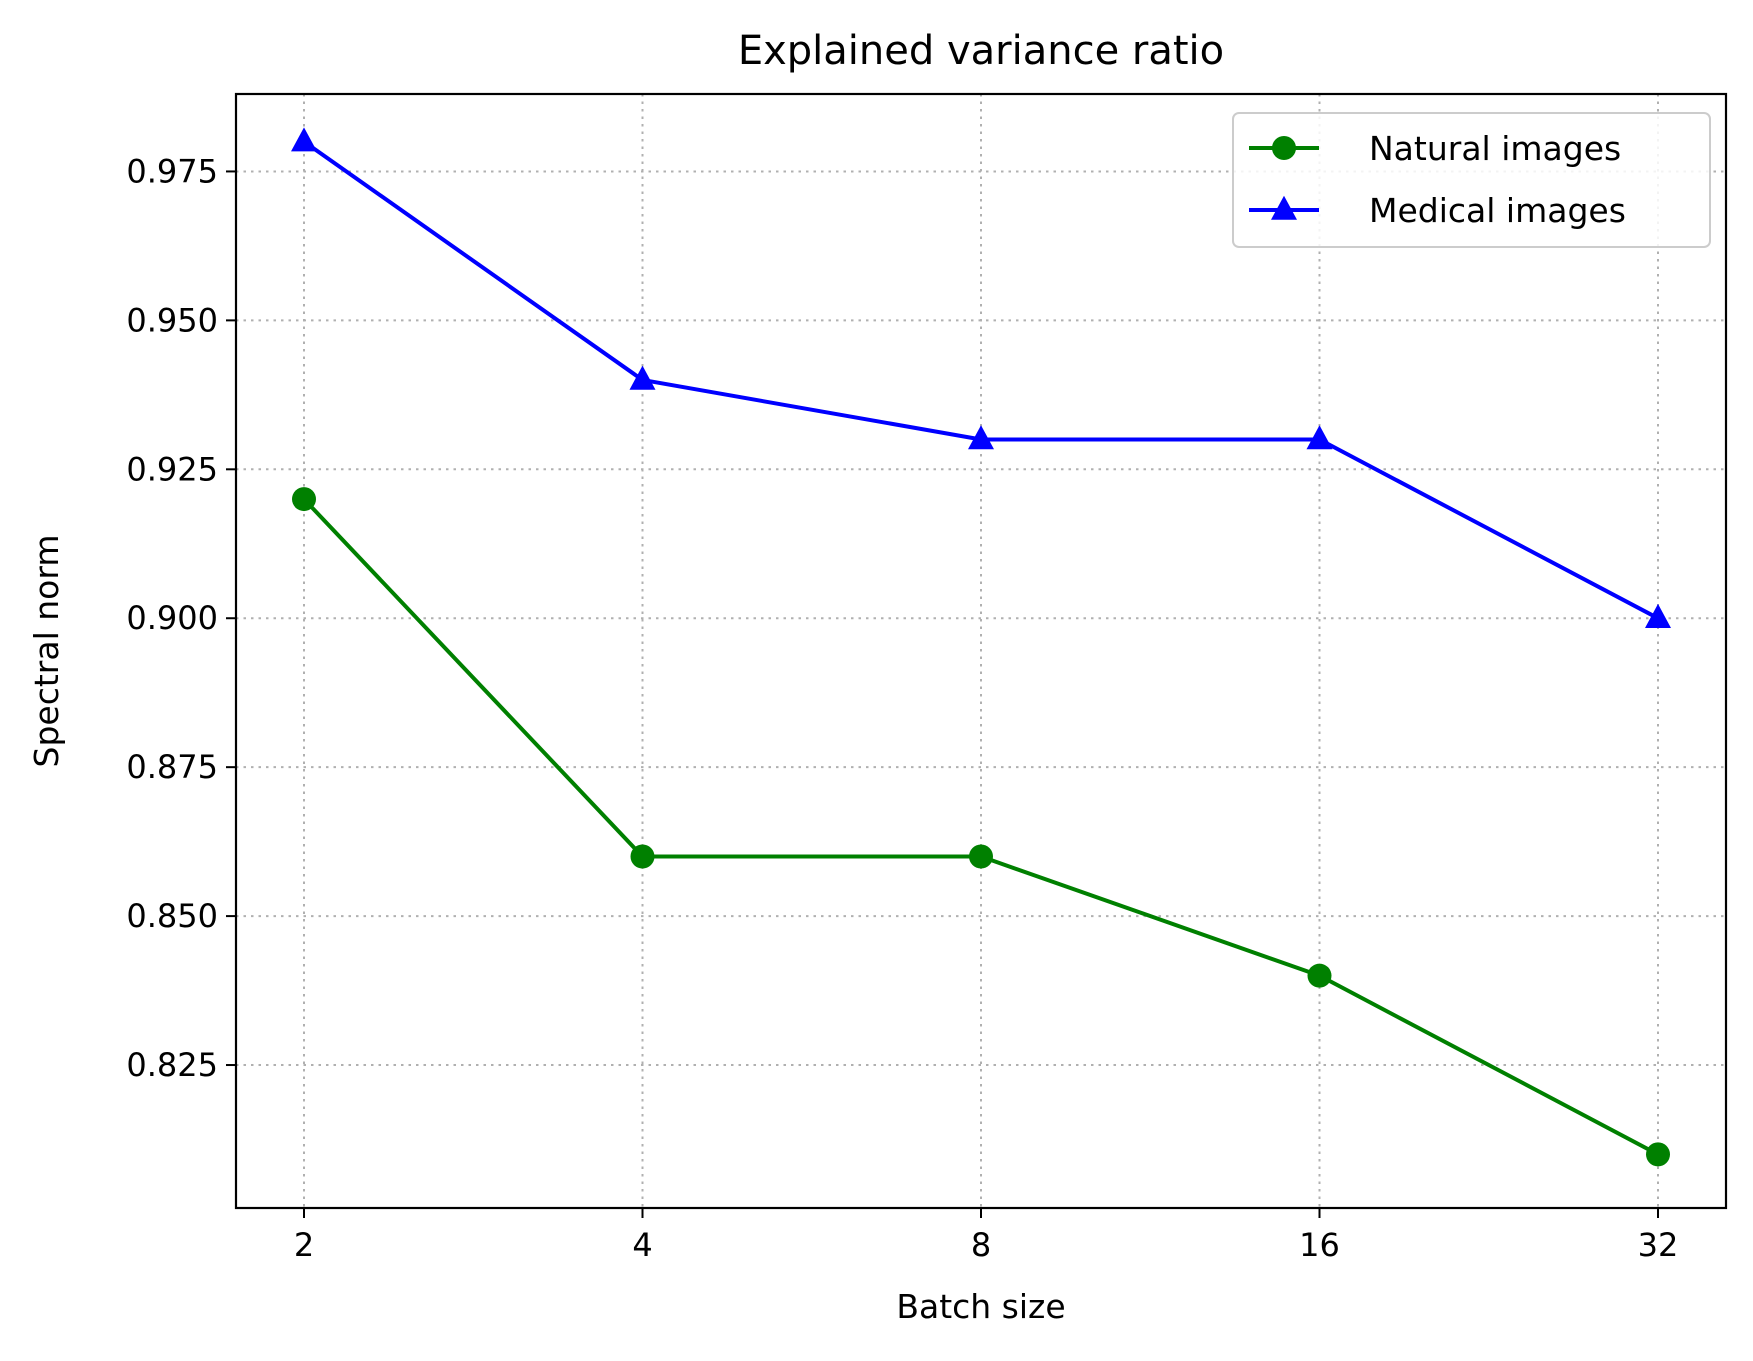 This screenshot has height=1361, width=1753. What do you see at coordinates (172, 916) in the screenshot?
I see `y-tick-label-0-850: 0.850` at bounding box center [172, 916].